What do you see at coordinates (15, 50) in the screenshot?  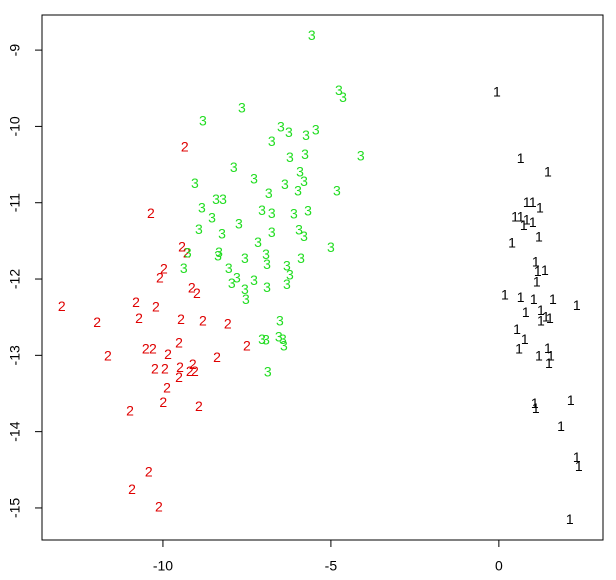 I see `y-tick-label: -9` at bounding box center [15, 50].